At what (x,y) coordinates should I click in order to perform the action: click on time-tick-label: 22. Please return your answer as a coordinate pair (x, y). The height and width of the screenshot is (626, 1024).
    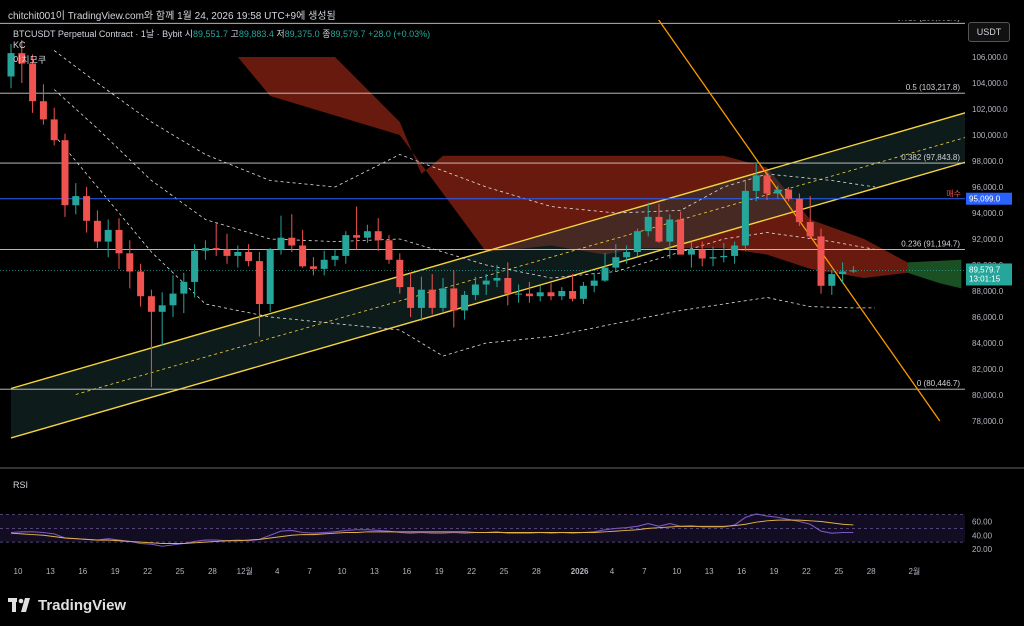
    Looking at the image, I should click on (147, 571).